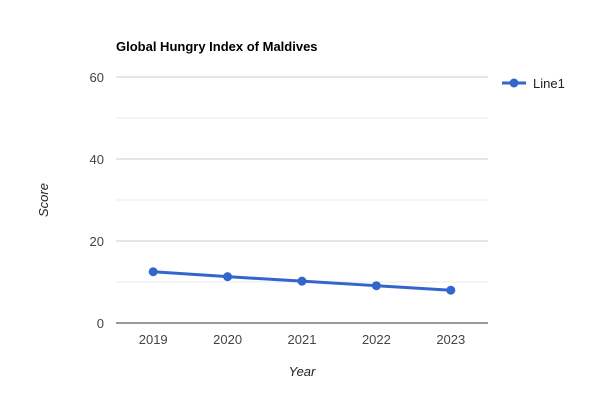 The width and height of the screenshot is (603, 400). What do you see at coordinates (97, 200) in the screenshot?
I see `y-axis-ticks: 0 20 40 60` at bounding box center [97, 200].